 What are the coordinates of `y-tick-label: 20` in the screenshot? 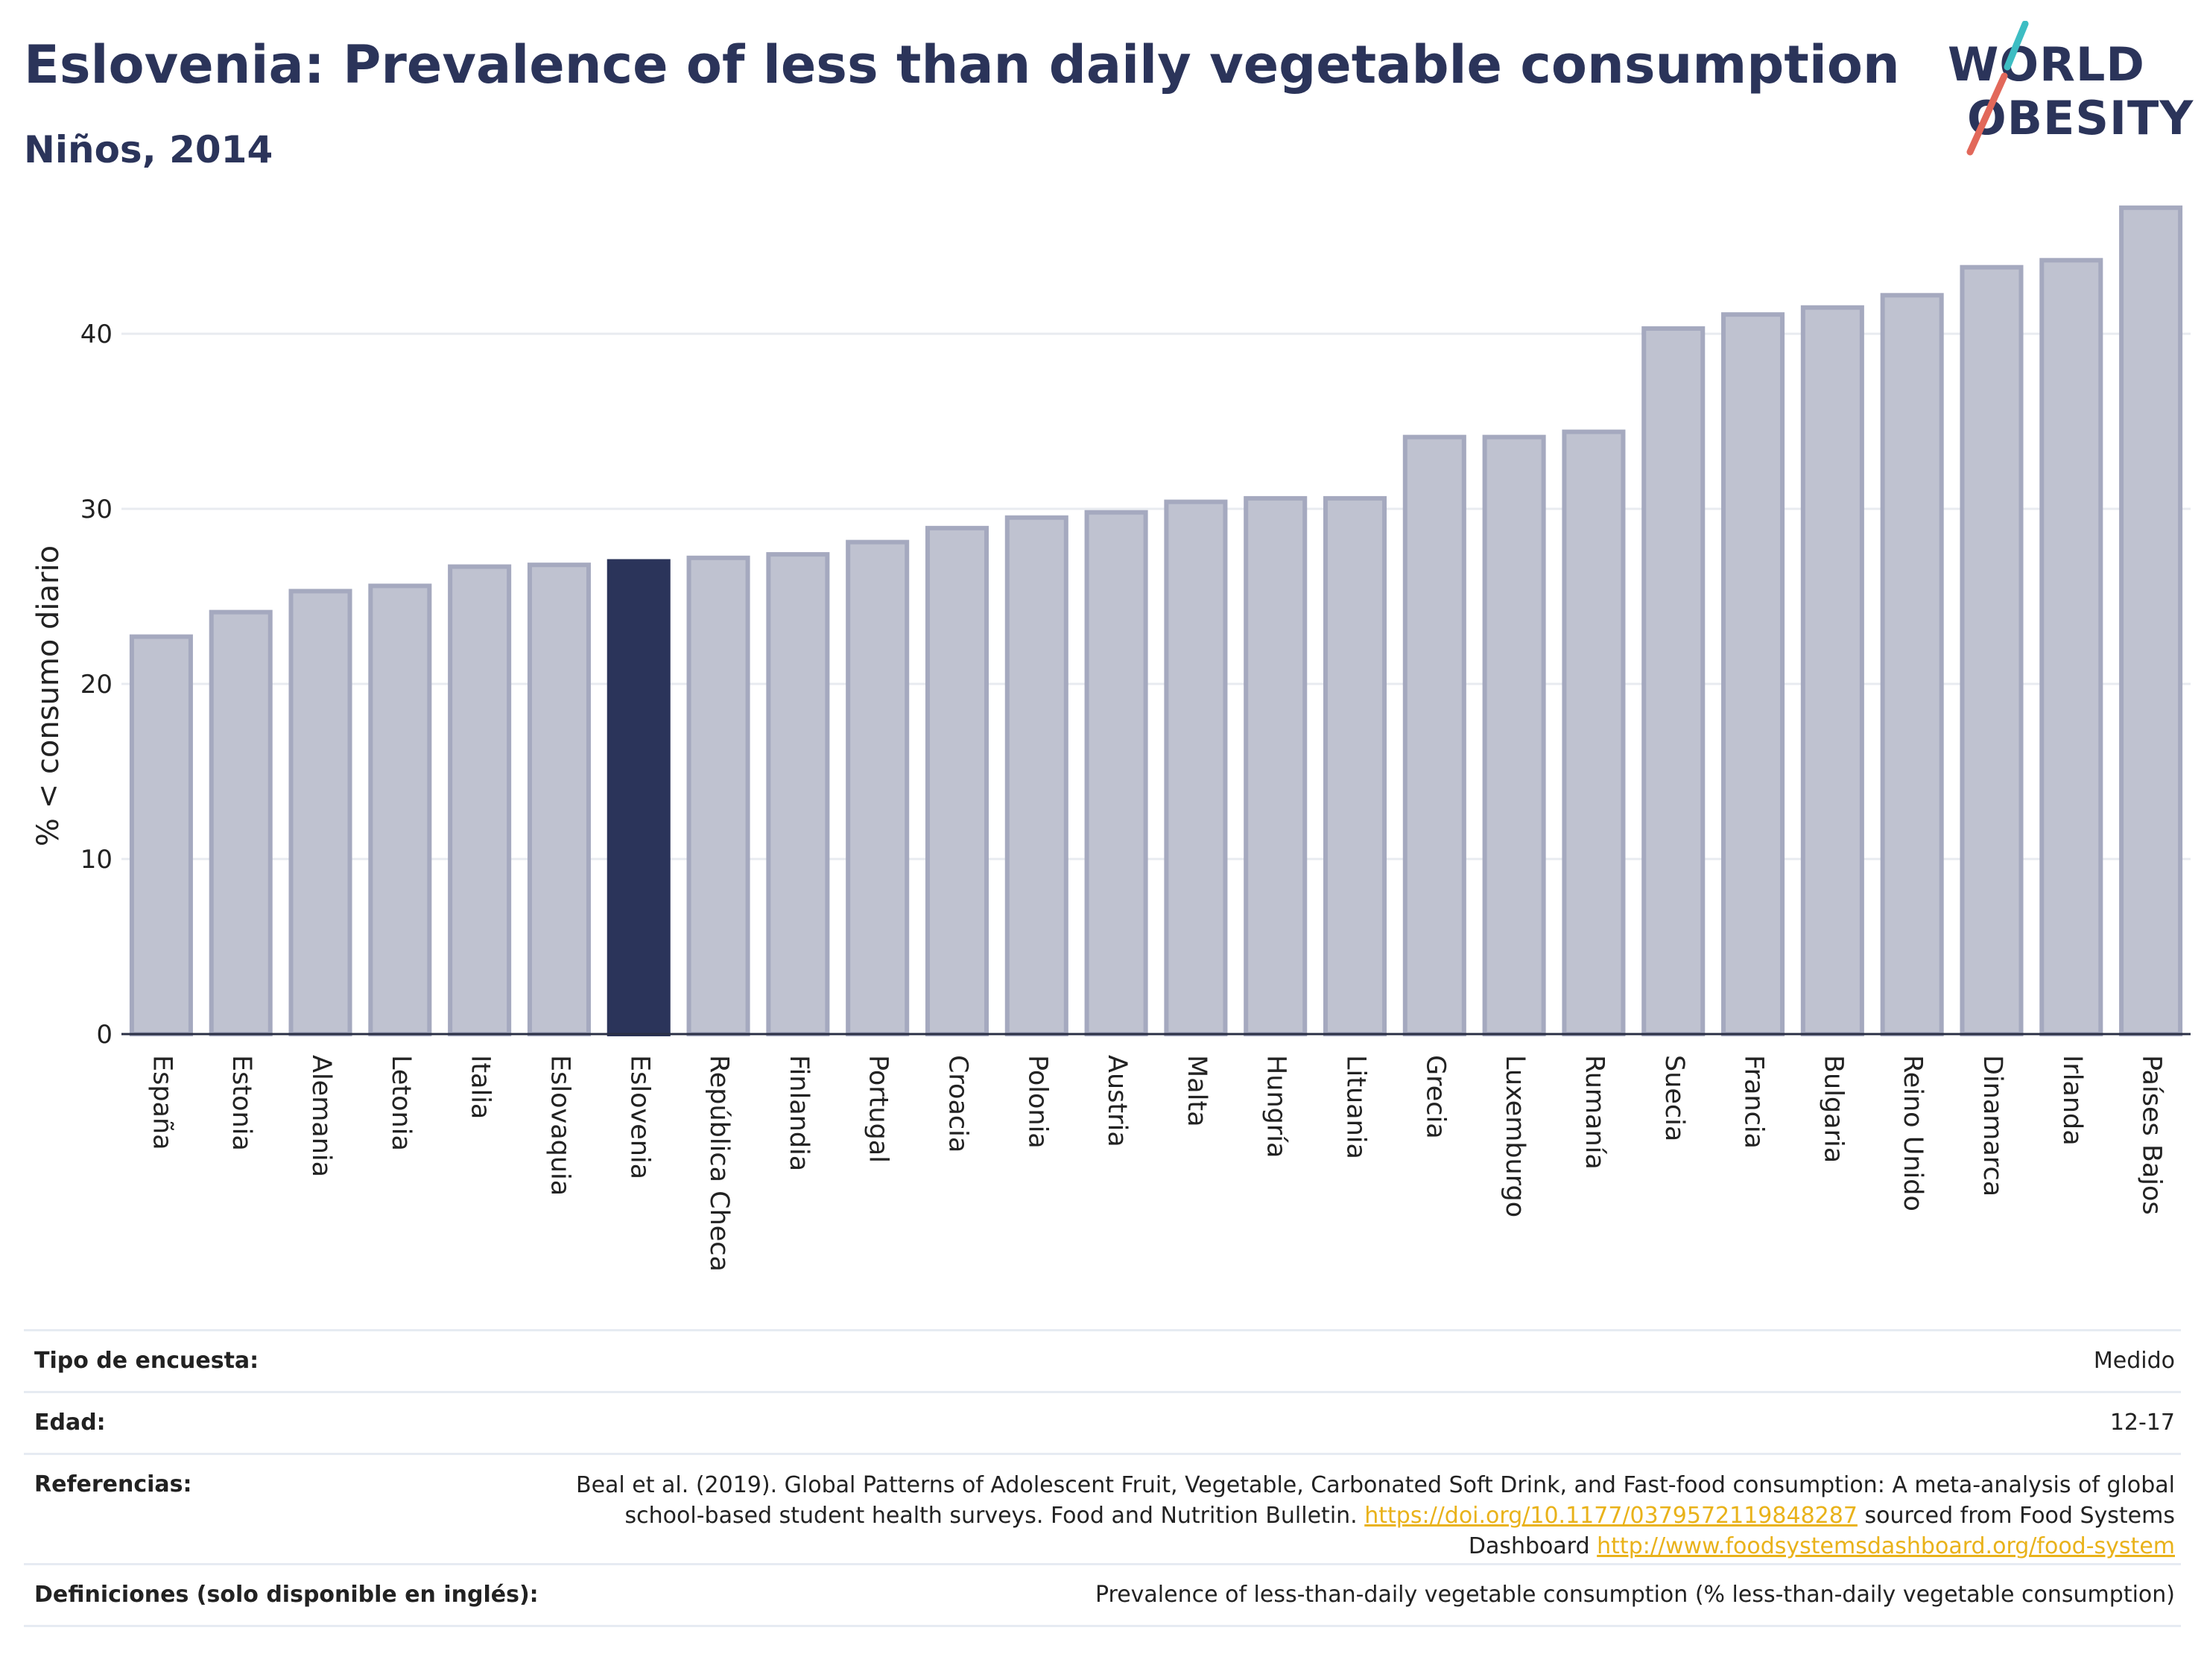 It's located at (97, 685).